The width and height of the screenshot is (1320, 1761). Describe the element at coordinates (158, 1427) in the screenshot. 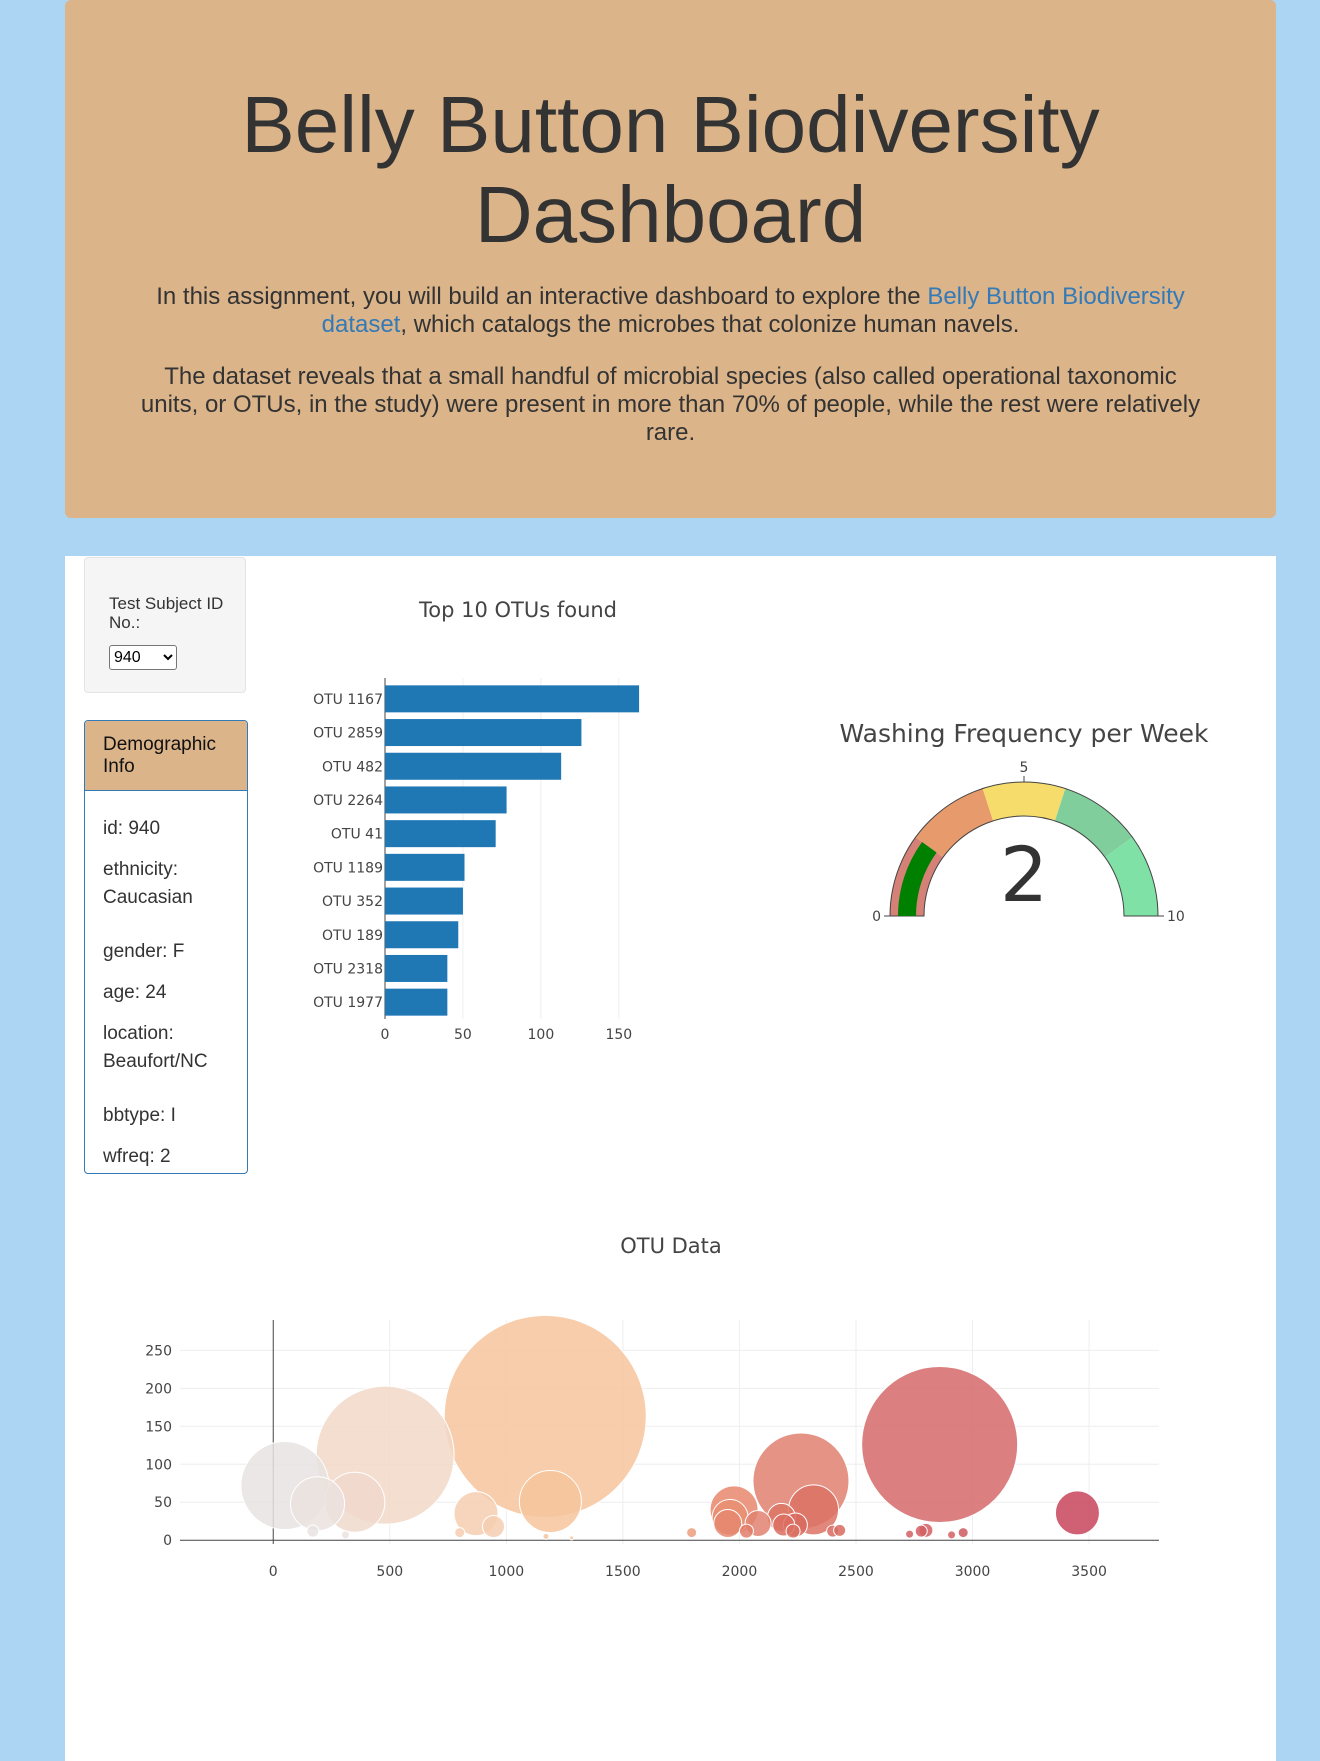

I see `bubble-y-tick-label: 150` at that location.